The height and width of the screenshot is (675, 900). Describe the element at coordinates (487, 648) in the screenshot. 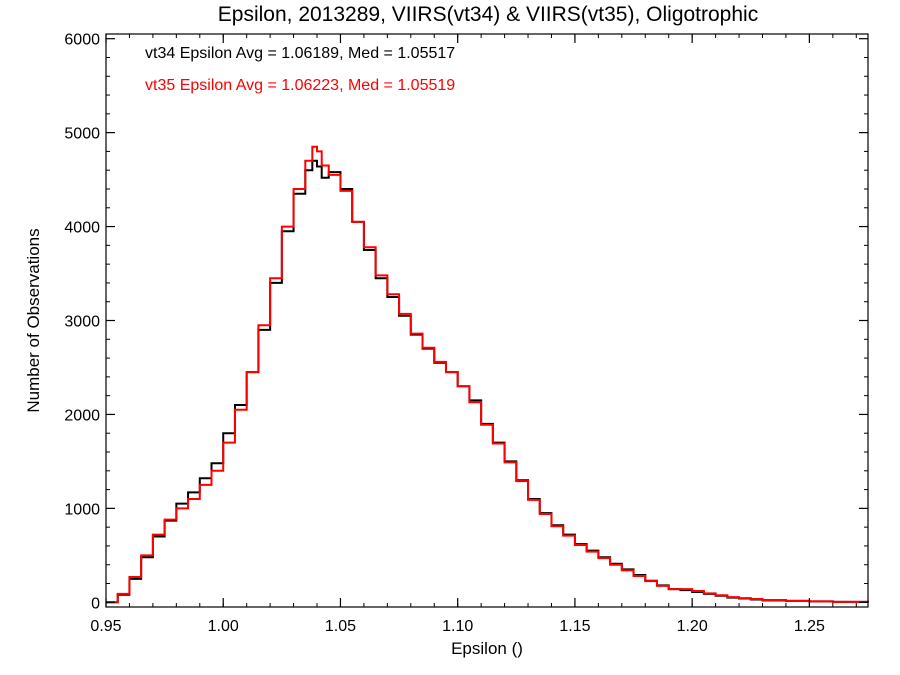

I see `x-axis-label: Epsilon ()` at that location.